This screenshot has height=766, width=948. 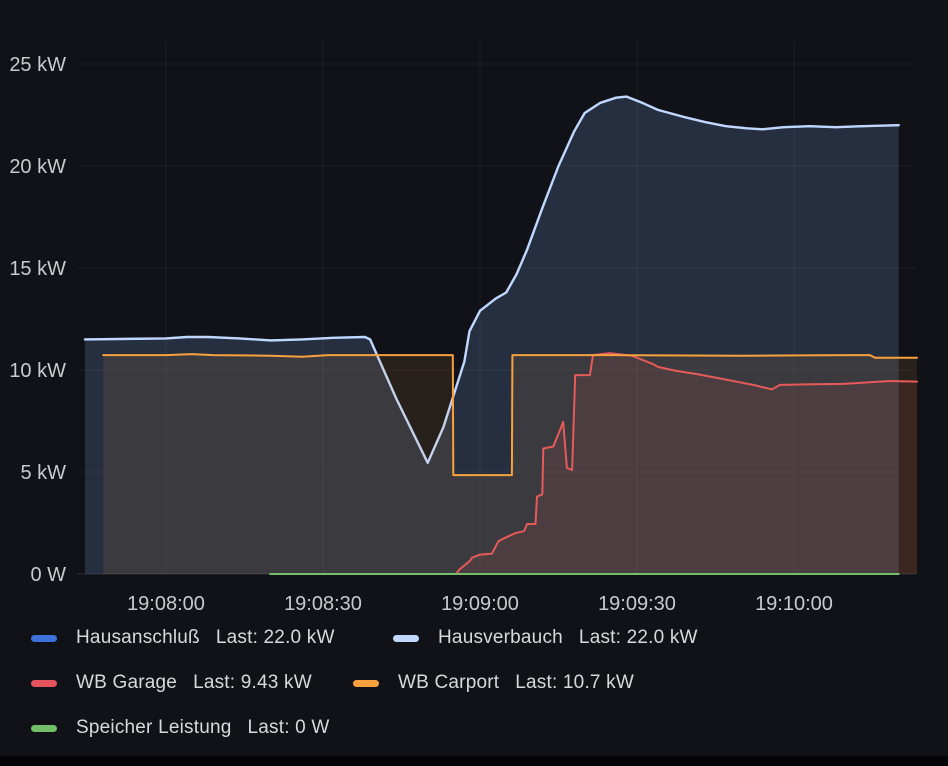 I want to click on legend-label-speicher-leistung: Speicher Leistung, so click(x=154, y=727).